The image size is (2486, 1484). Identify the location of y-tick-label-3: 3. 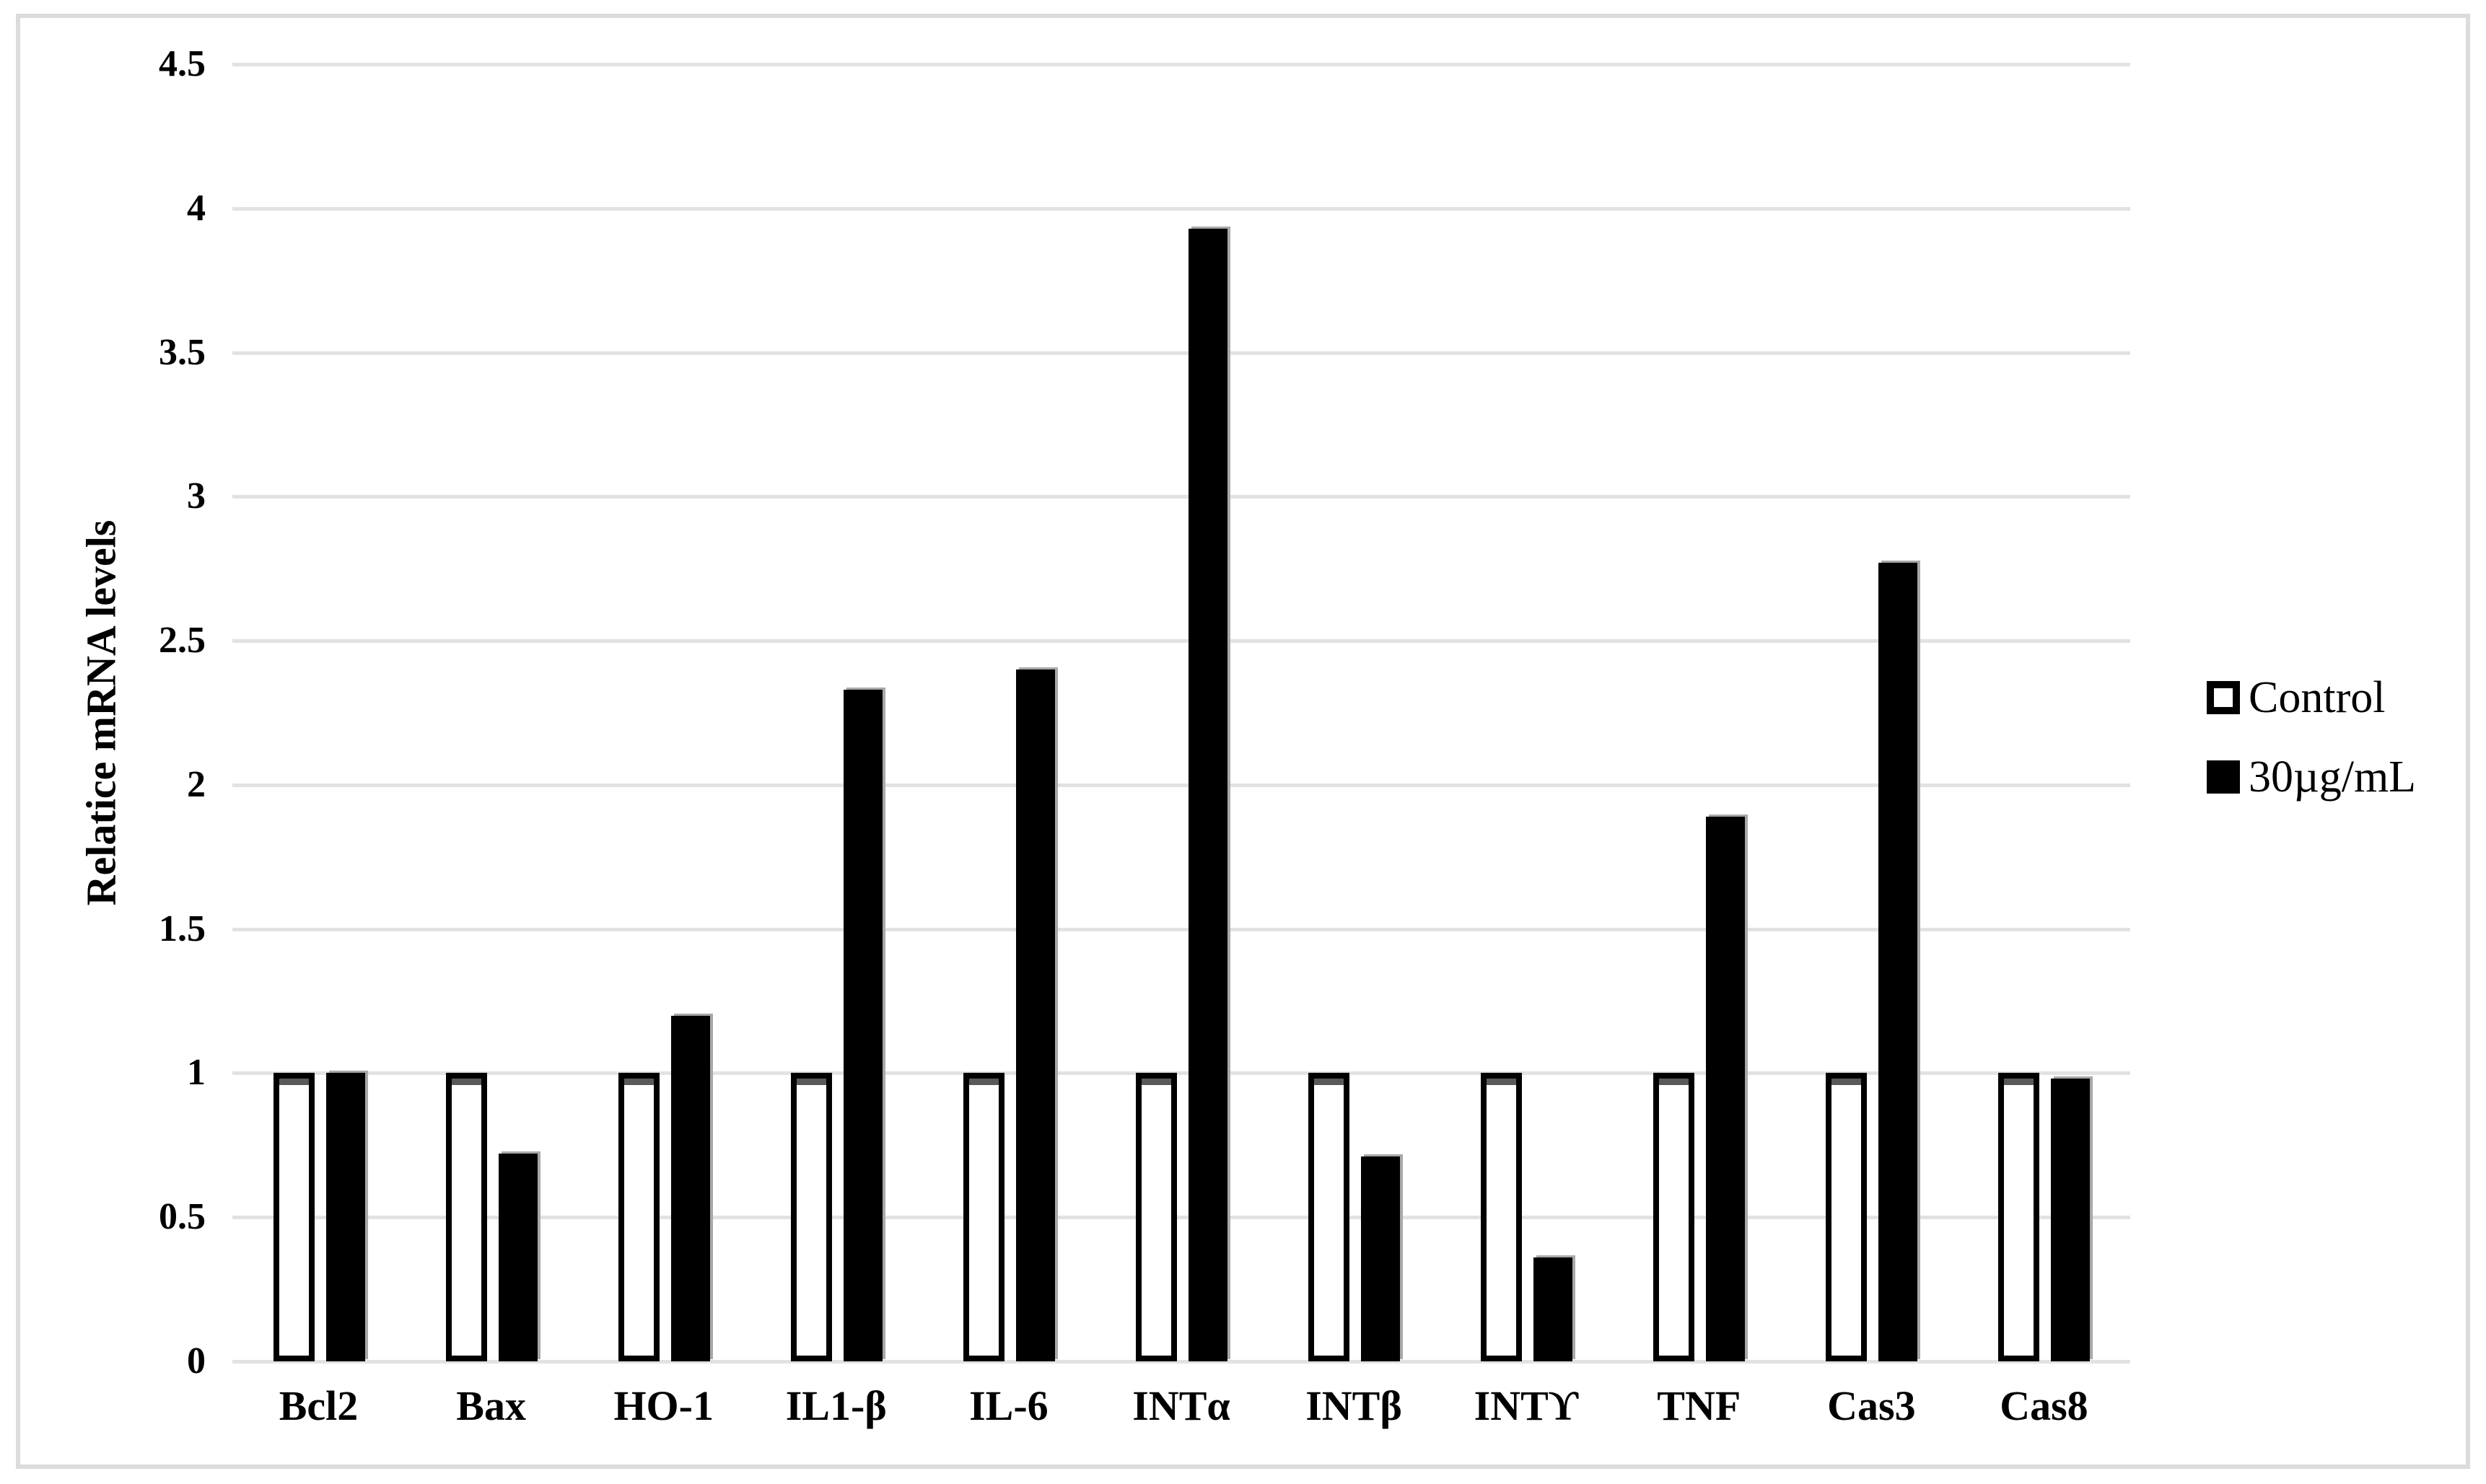
(196, 496).